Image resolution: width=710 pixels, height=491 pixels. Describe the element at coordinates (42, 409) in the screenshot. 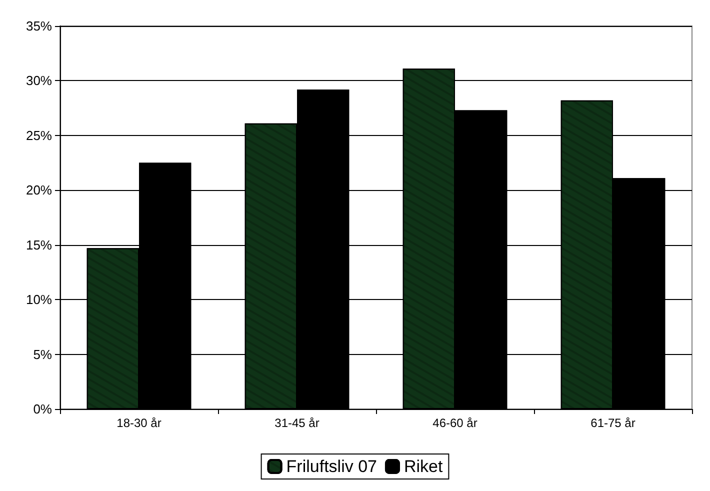

I see `y-tick-label: 0%` at that location.